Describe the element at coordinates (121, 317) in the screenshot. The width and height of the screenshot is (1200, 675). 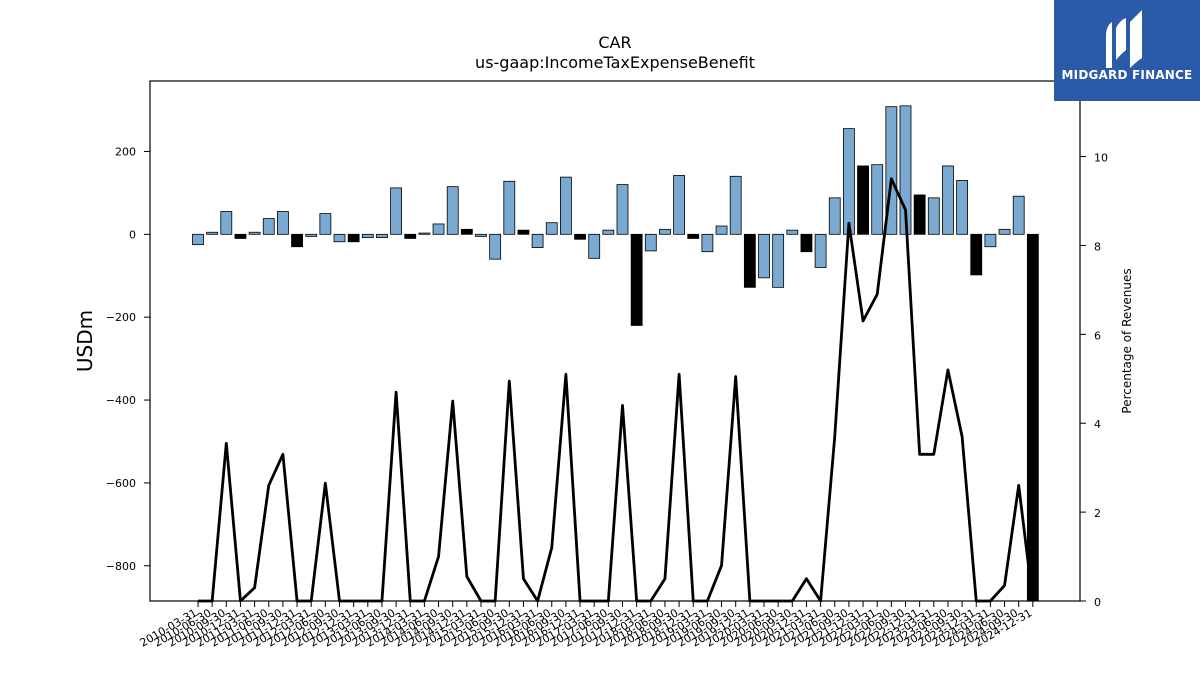
I see `y-tick-label: −200` at that location.